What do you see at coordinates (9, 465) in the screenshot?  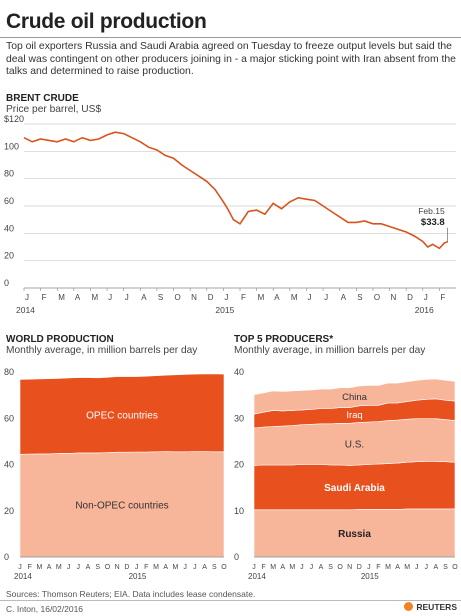 I see `world-y-tick-label: 40` at bounding box center [9, 465].